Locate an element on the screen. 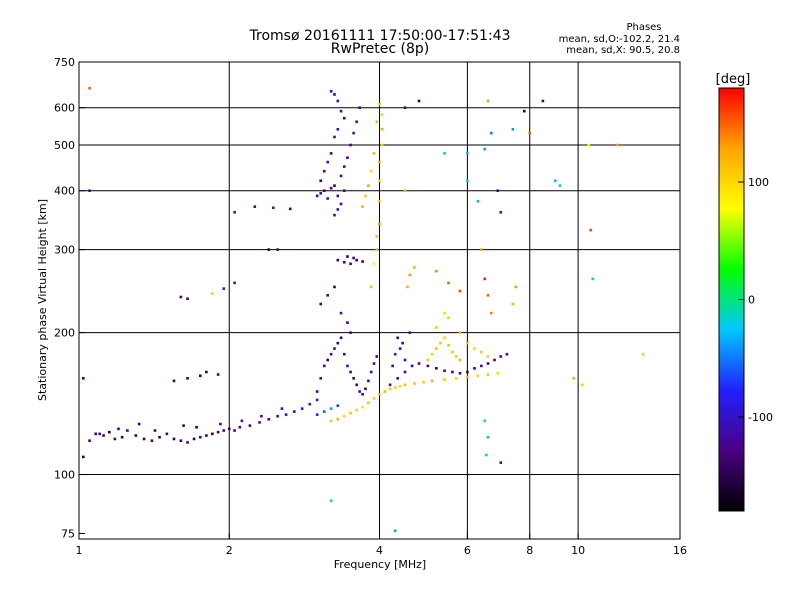 The height and width of the screenshot is (604, 800). y-tick-label: 600 is located at coordinates (64, 108).